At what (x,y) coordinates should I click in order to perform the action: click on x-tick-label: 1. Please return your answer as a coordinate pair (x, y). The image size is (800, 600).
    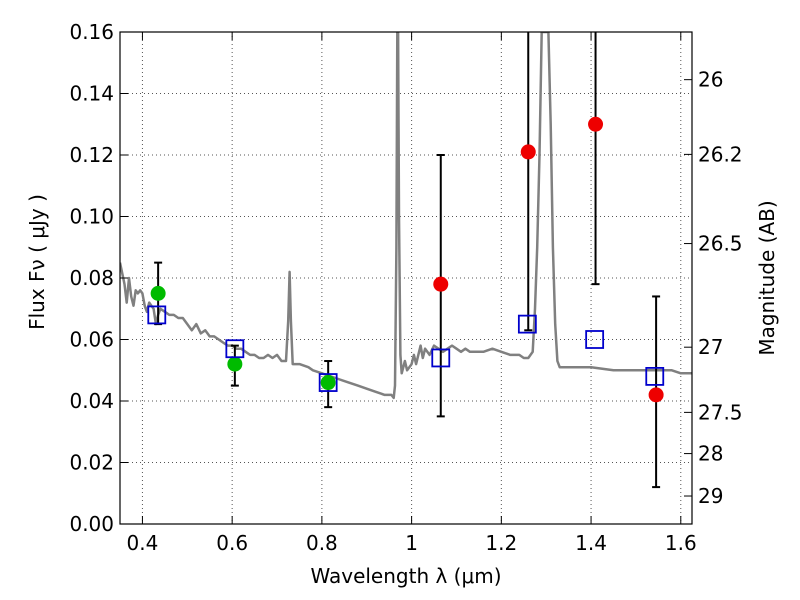
    Looking at the image, I should click on (411, 543).